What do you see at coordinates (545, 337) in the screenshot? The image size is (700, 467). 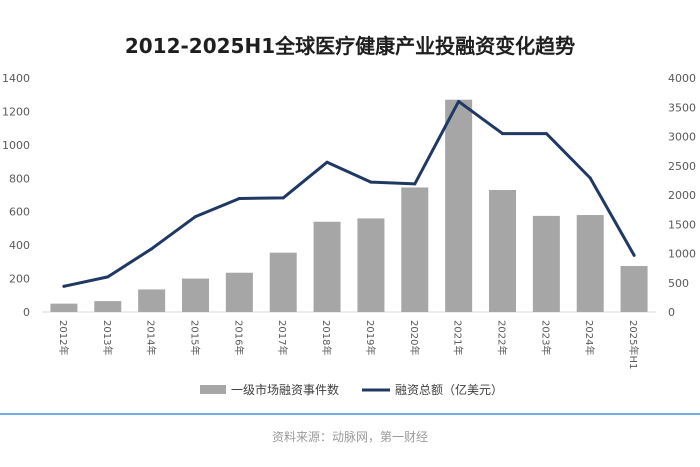 I see `x-tick-label: 2023年` at bounding box center [545, 337].